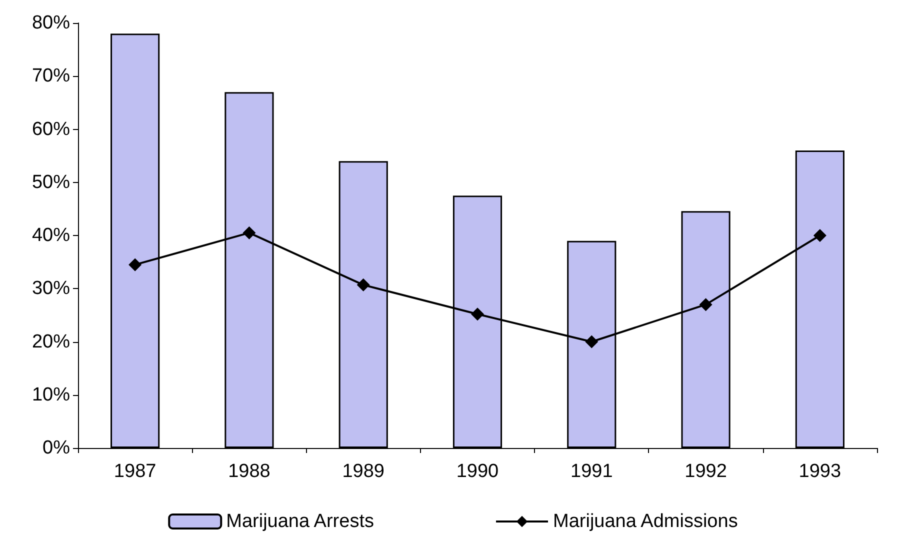 The image size is (907, 554). What do you see at coordinates (51, 23) in the screenshot?
I see `y-tick-label: 80%` at bounding box center [51, 23].